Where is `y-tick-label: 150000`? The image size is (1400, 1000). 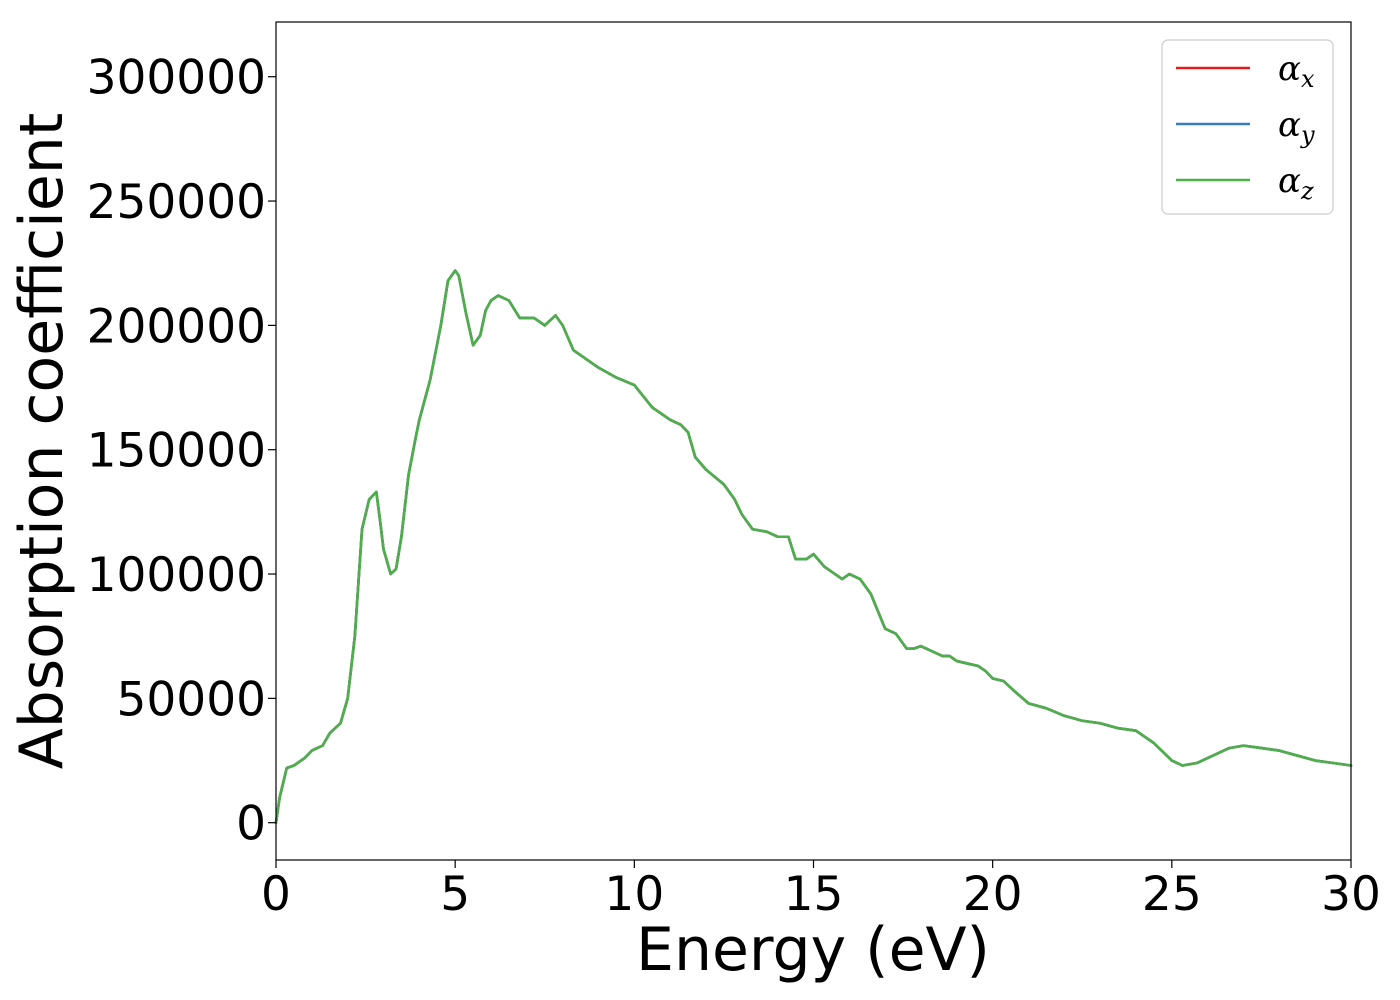 y-tick-label: 150000 is located at coordinates (176, 451).